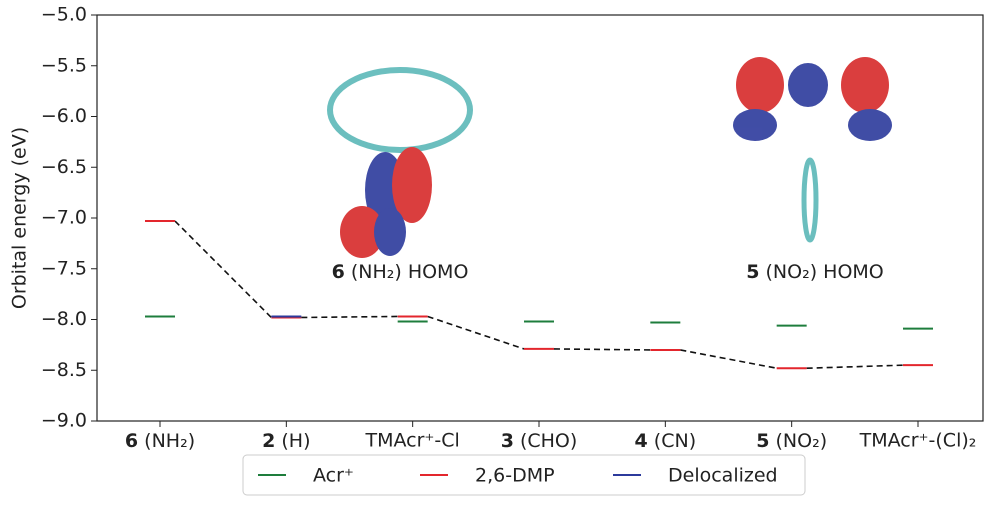 This screenshot has width=1000, height=505. What do you see at coordinates (333, 476) in the screenshot?
I see `legend-label: Acr⁺` at bounding box center [333, 476].